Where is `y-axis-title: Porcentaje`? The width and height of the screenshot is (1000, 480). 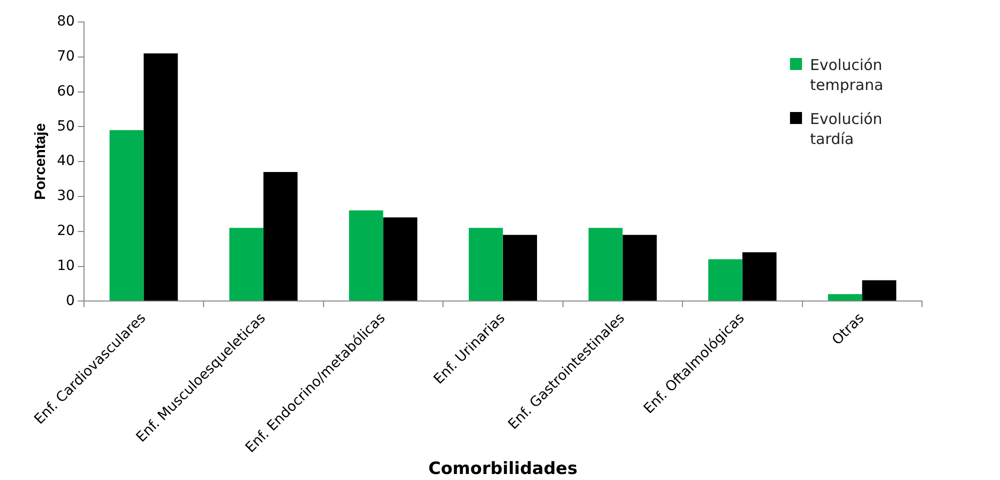
y-axis-title: Porcentaje is located at coordinates (41, 161).